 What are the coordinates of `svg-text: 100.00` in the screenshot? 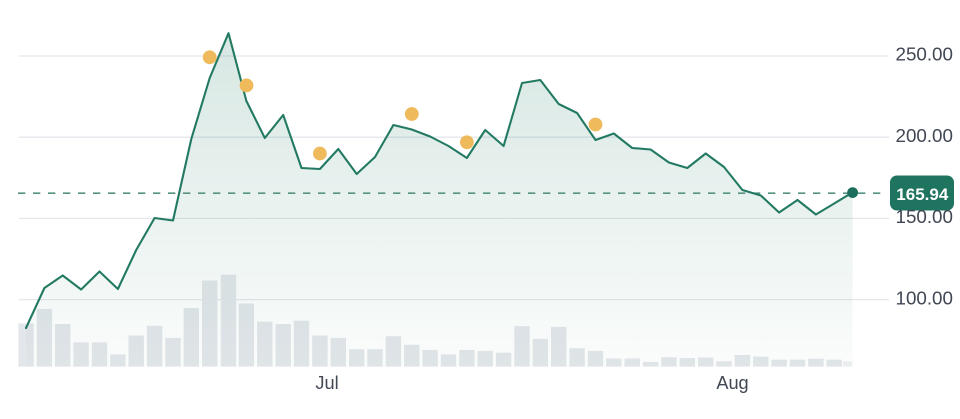 It's located at (924, 297).